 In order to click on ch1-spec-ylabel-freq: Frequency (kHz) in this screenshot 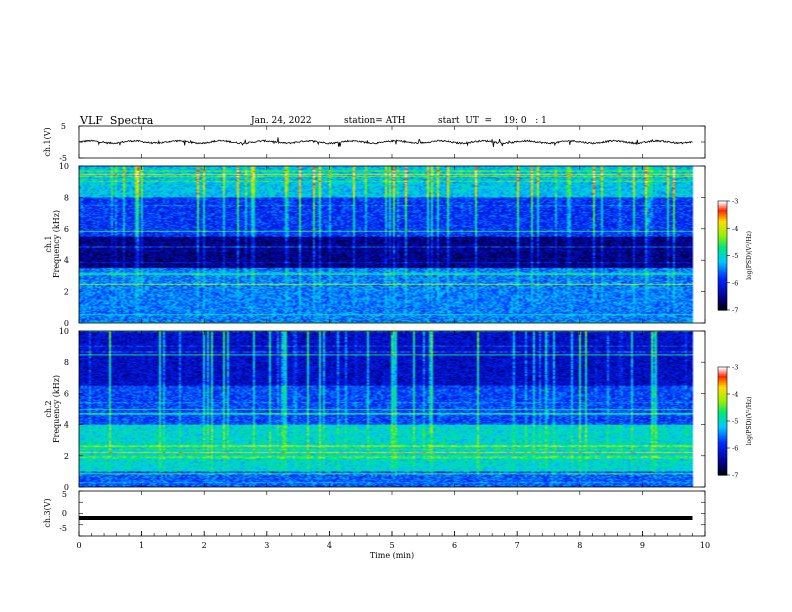, I will do `click(56, 244)`.